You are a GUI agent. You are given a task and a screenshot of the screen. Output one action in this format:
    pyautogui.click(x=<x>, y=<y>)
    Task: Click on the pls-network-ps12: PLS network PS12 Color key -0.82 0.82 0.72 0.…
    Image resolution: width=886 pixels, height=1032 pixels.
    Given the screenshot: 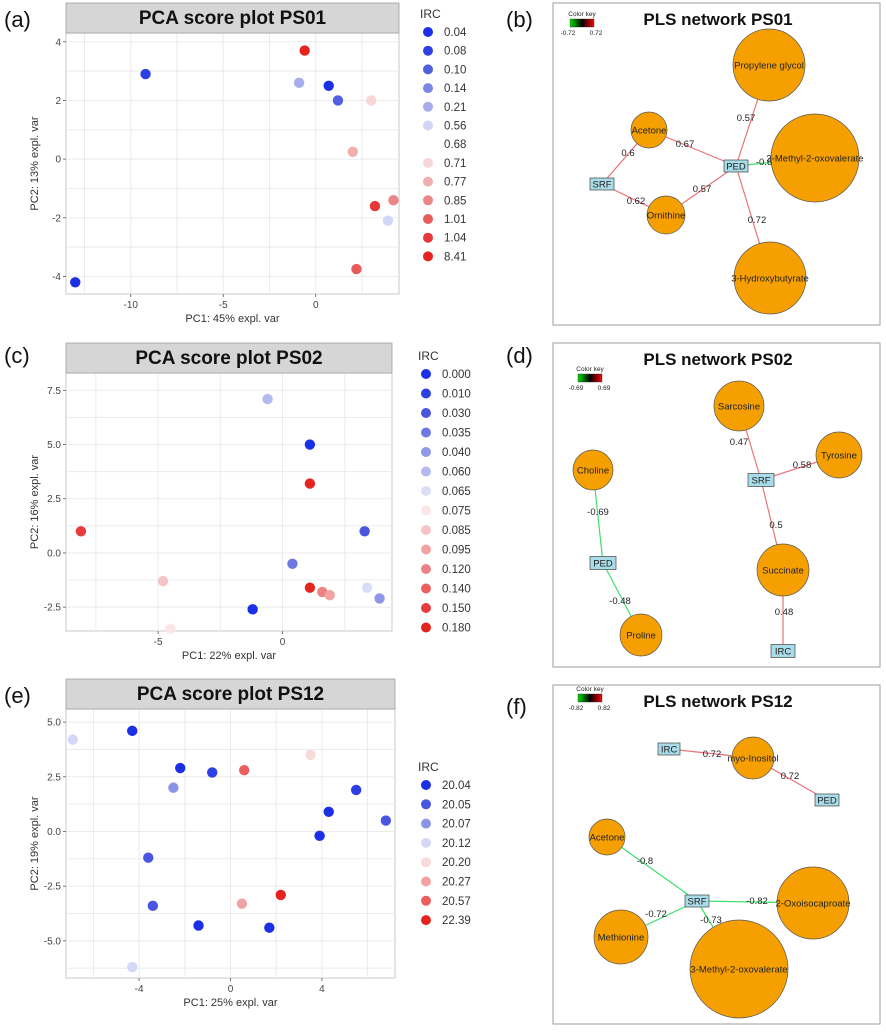 What is the action you would take?
    pyautogui.click(x=716, y=854)
    